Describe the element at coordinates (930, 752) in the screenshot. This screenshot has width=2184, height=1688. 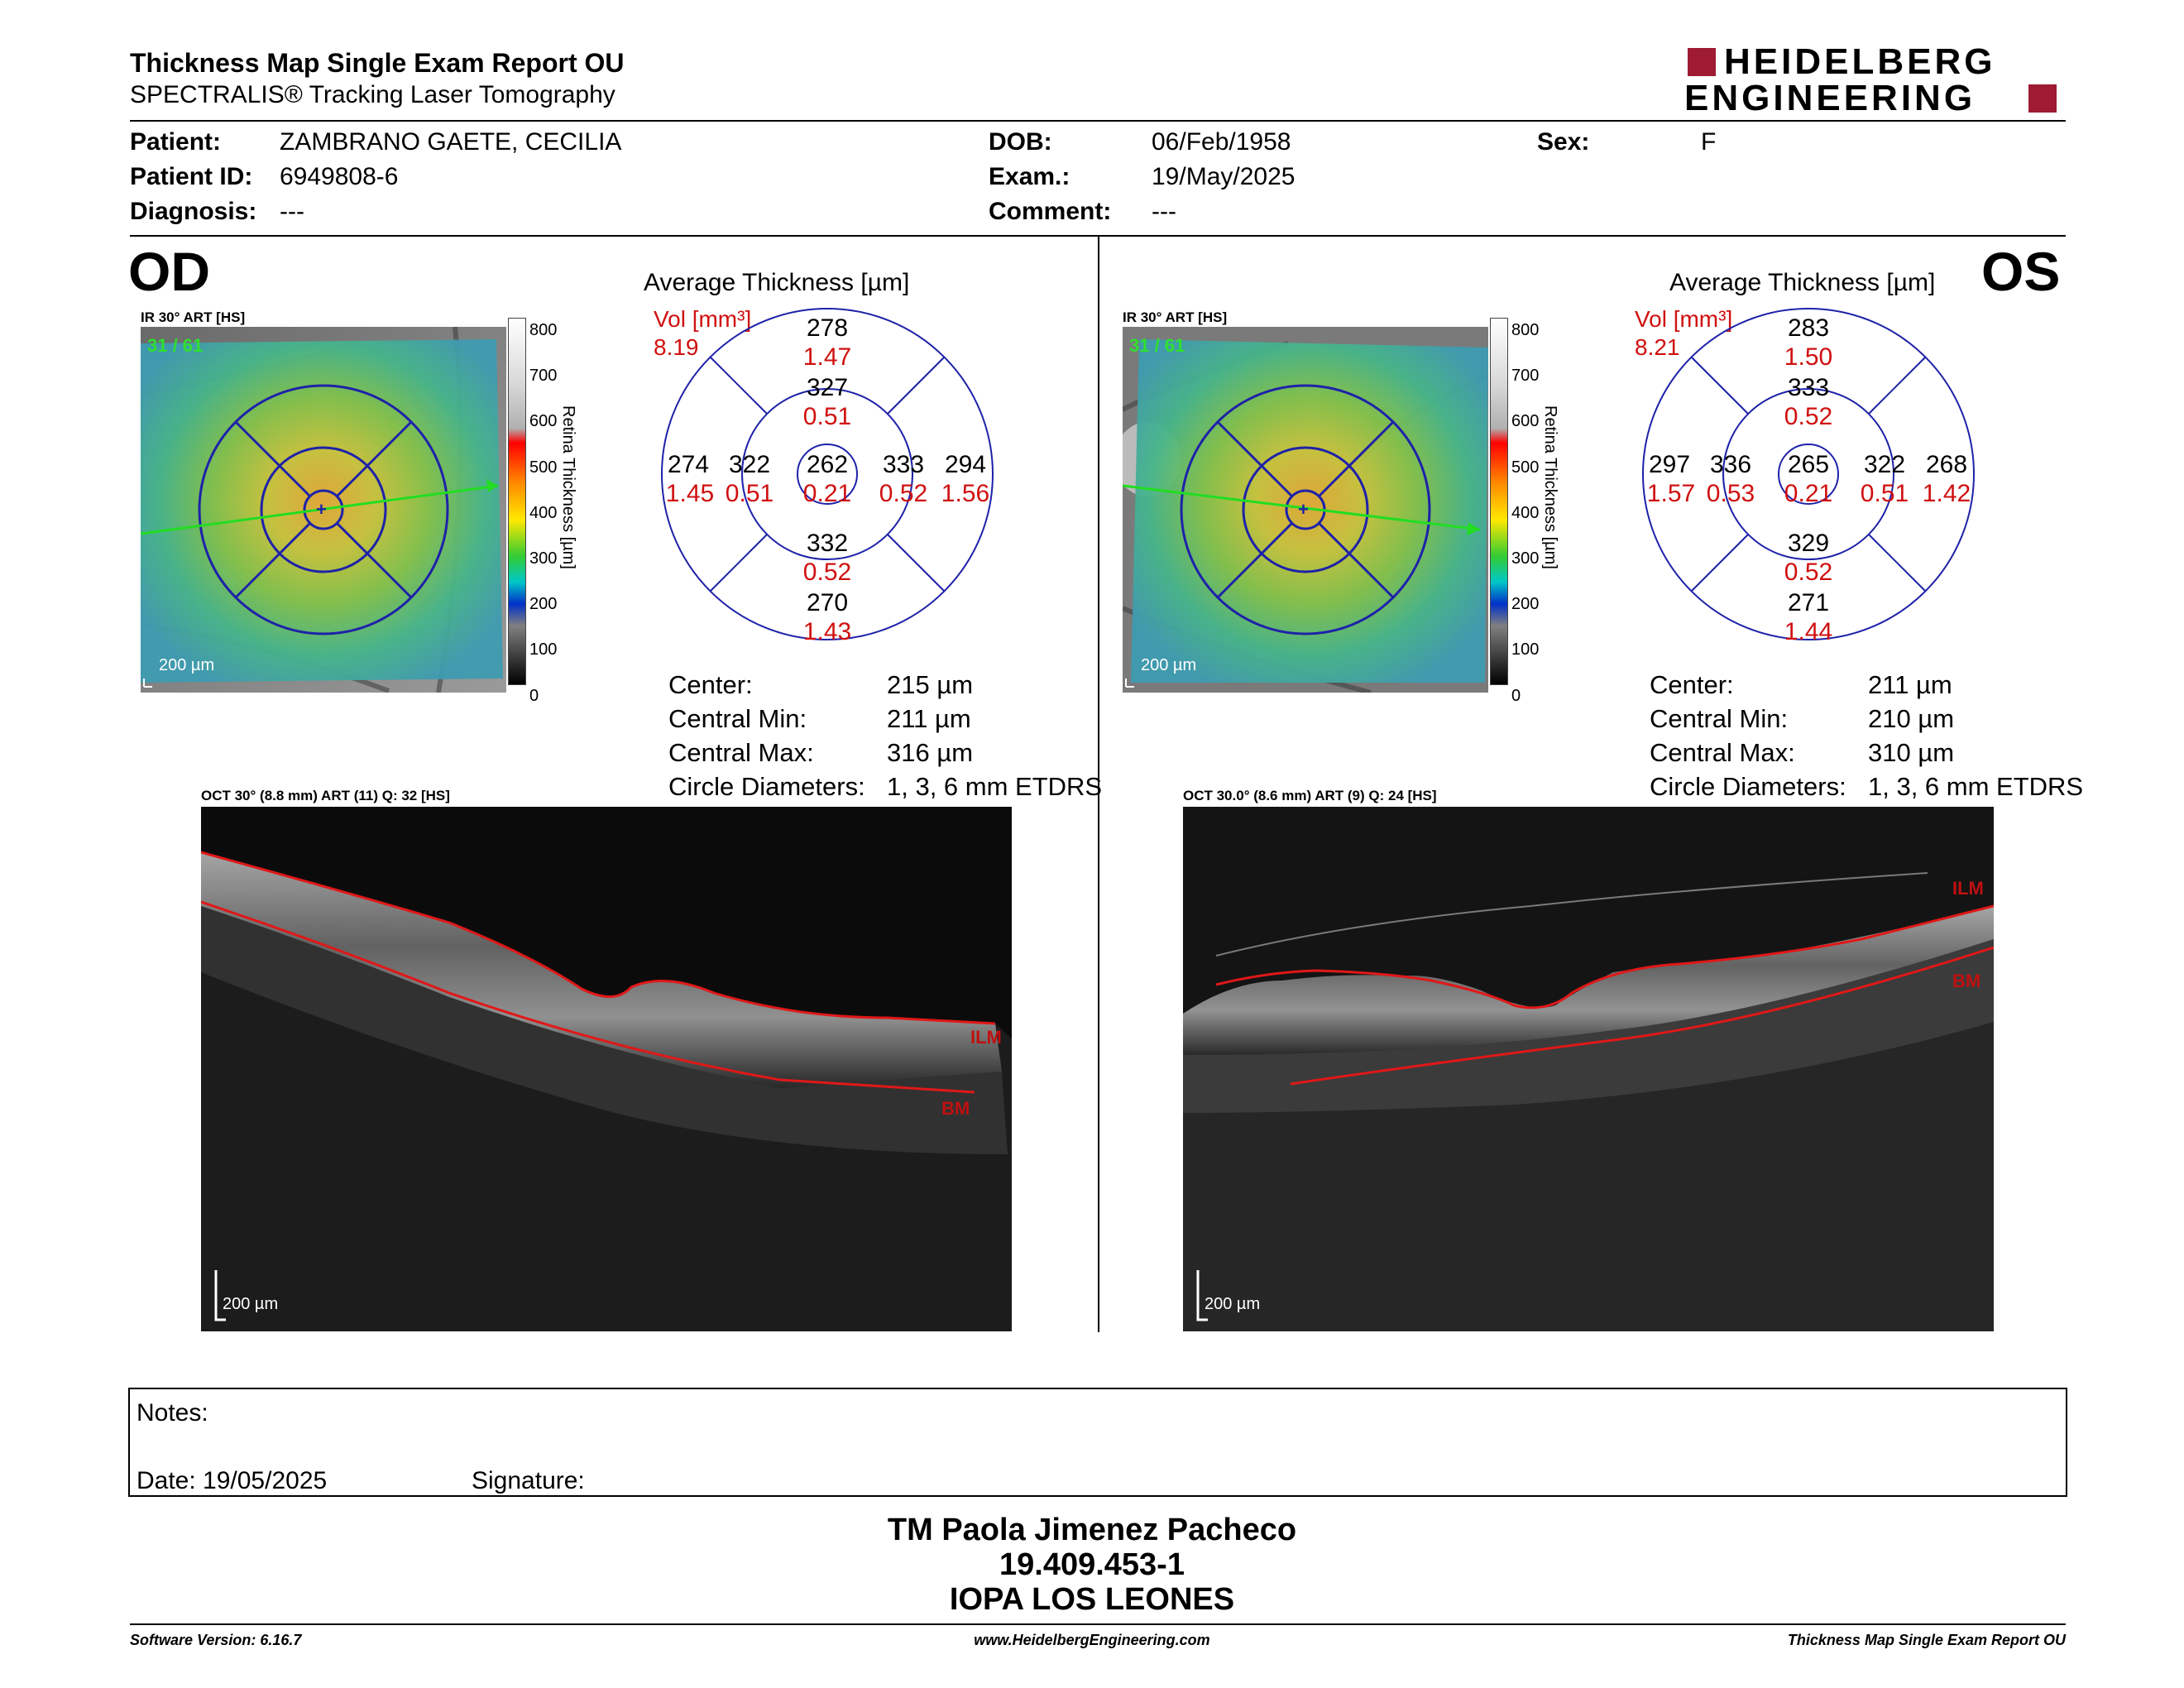
I see `od-max-value: 316 µm` at that location.